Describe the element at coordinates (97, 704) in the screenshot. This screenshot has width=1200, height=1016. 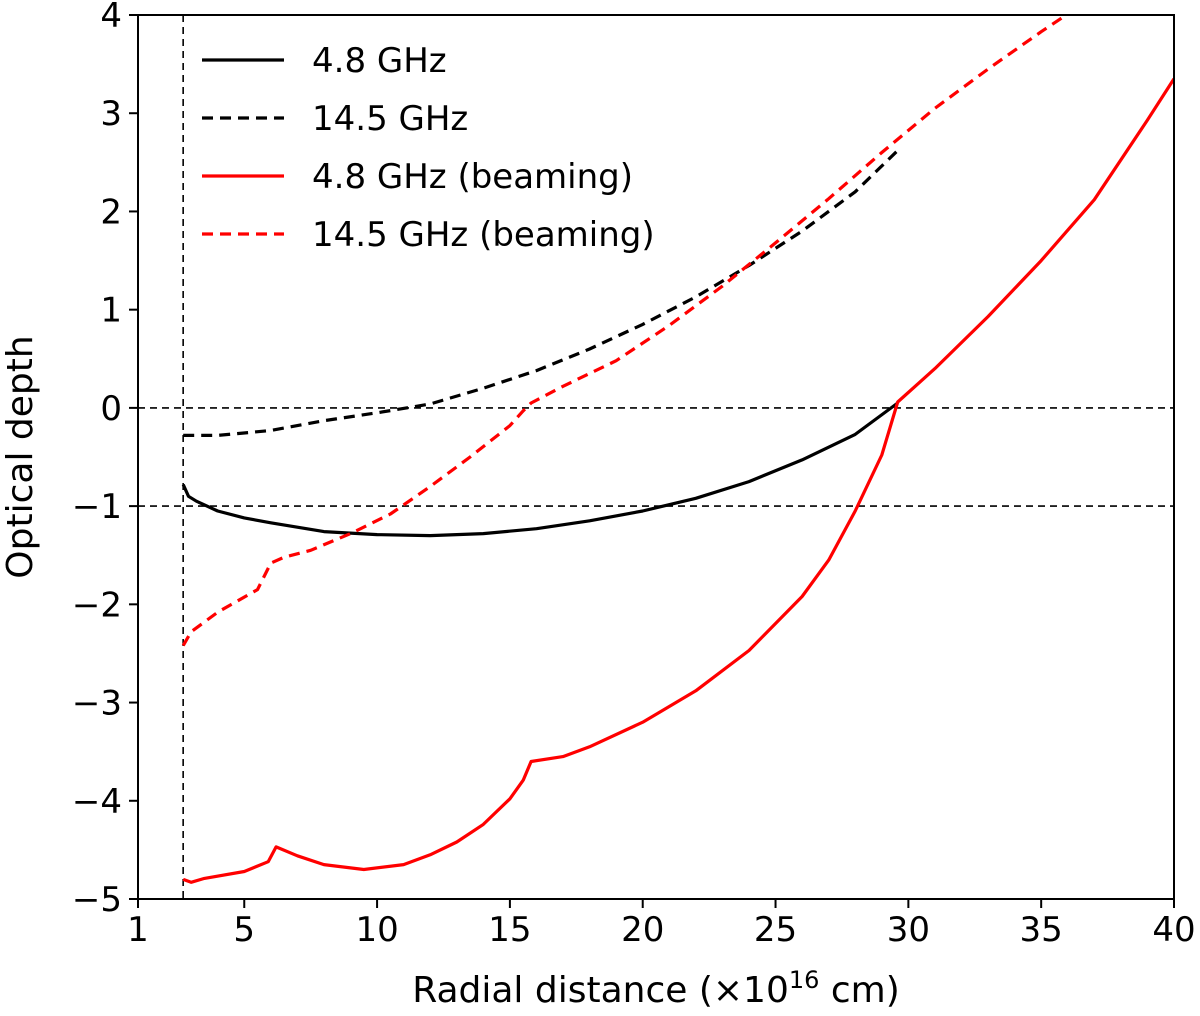
I see `y-tick-label--3: −3` at that location.